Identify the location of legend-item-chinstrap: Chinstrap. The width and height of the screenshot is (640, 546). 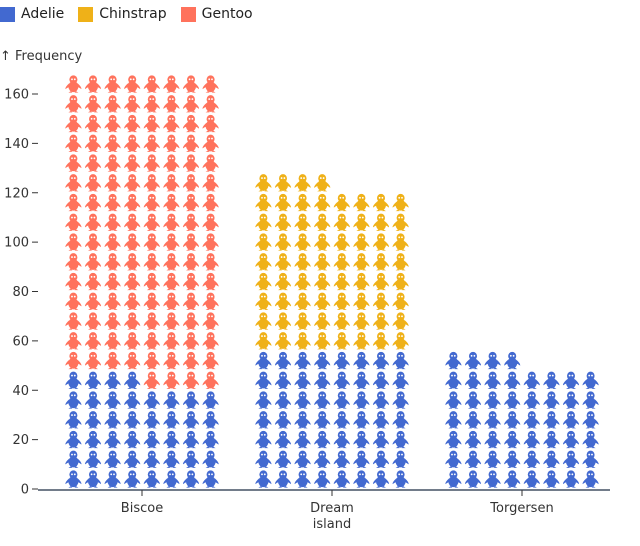
(122, 14).